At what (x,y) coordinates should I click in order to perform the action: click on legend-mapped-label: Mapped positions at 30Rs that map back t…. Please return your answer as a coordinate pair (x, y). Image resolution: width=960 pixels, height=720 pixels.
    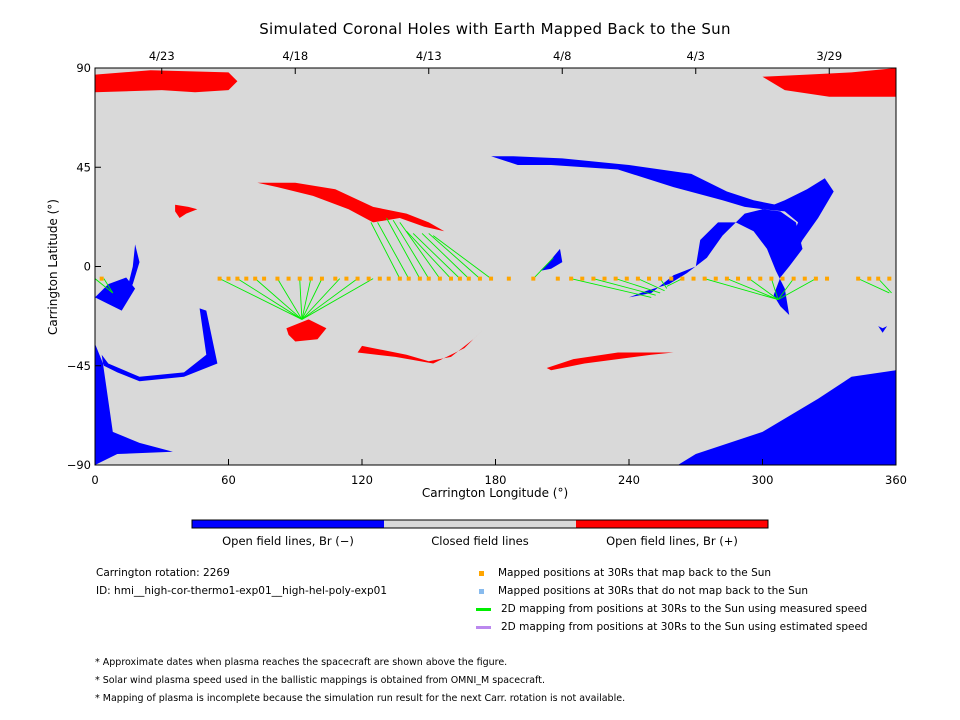
    Looking at the image, I should click on (635, 573).